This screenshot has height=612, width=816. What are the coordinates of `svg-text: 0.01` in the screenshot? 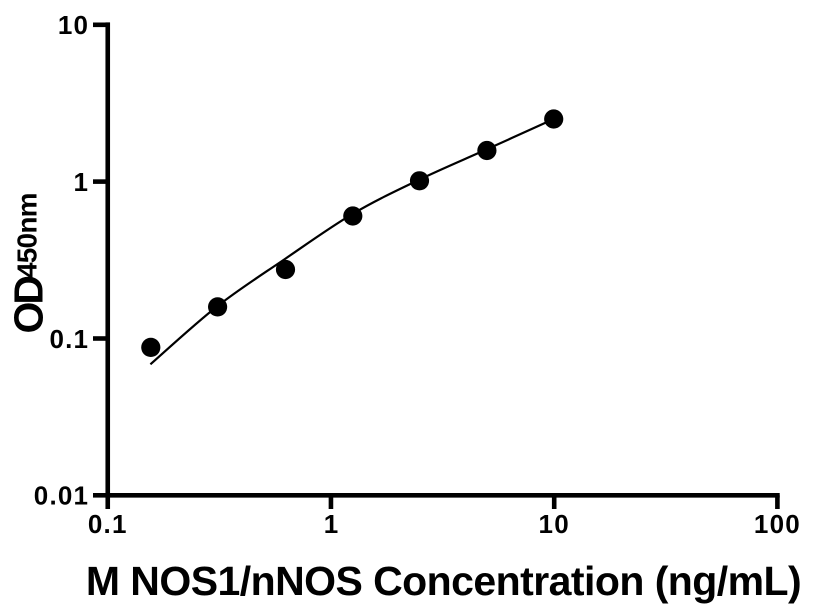 It's located at (61, 496).